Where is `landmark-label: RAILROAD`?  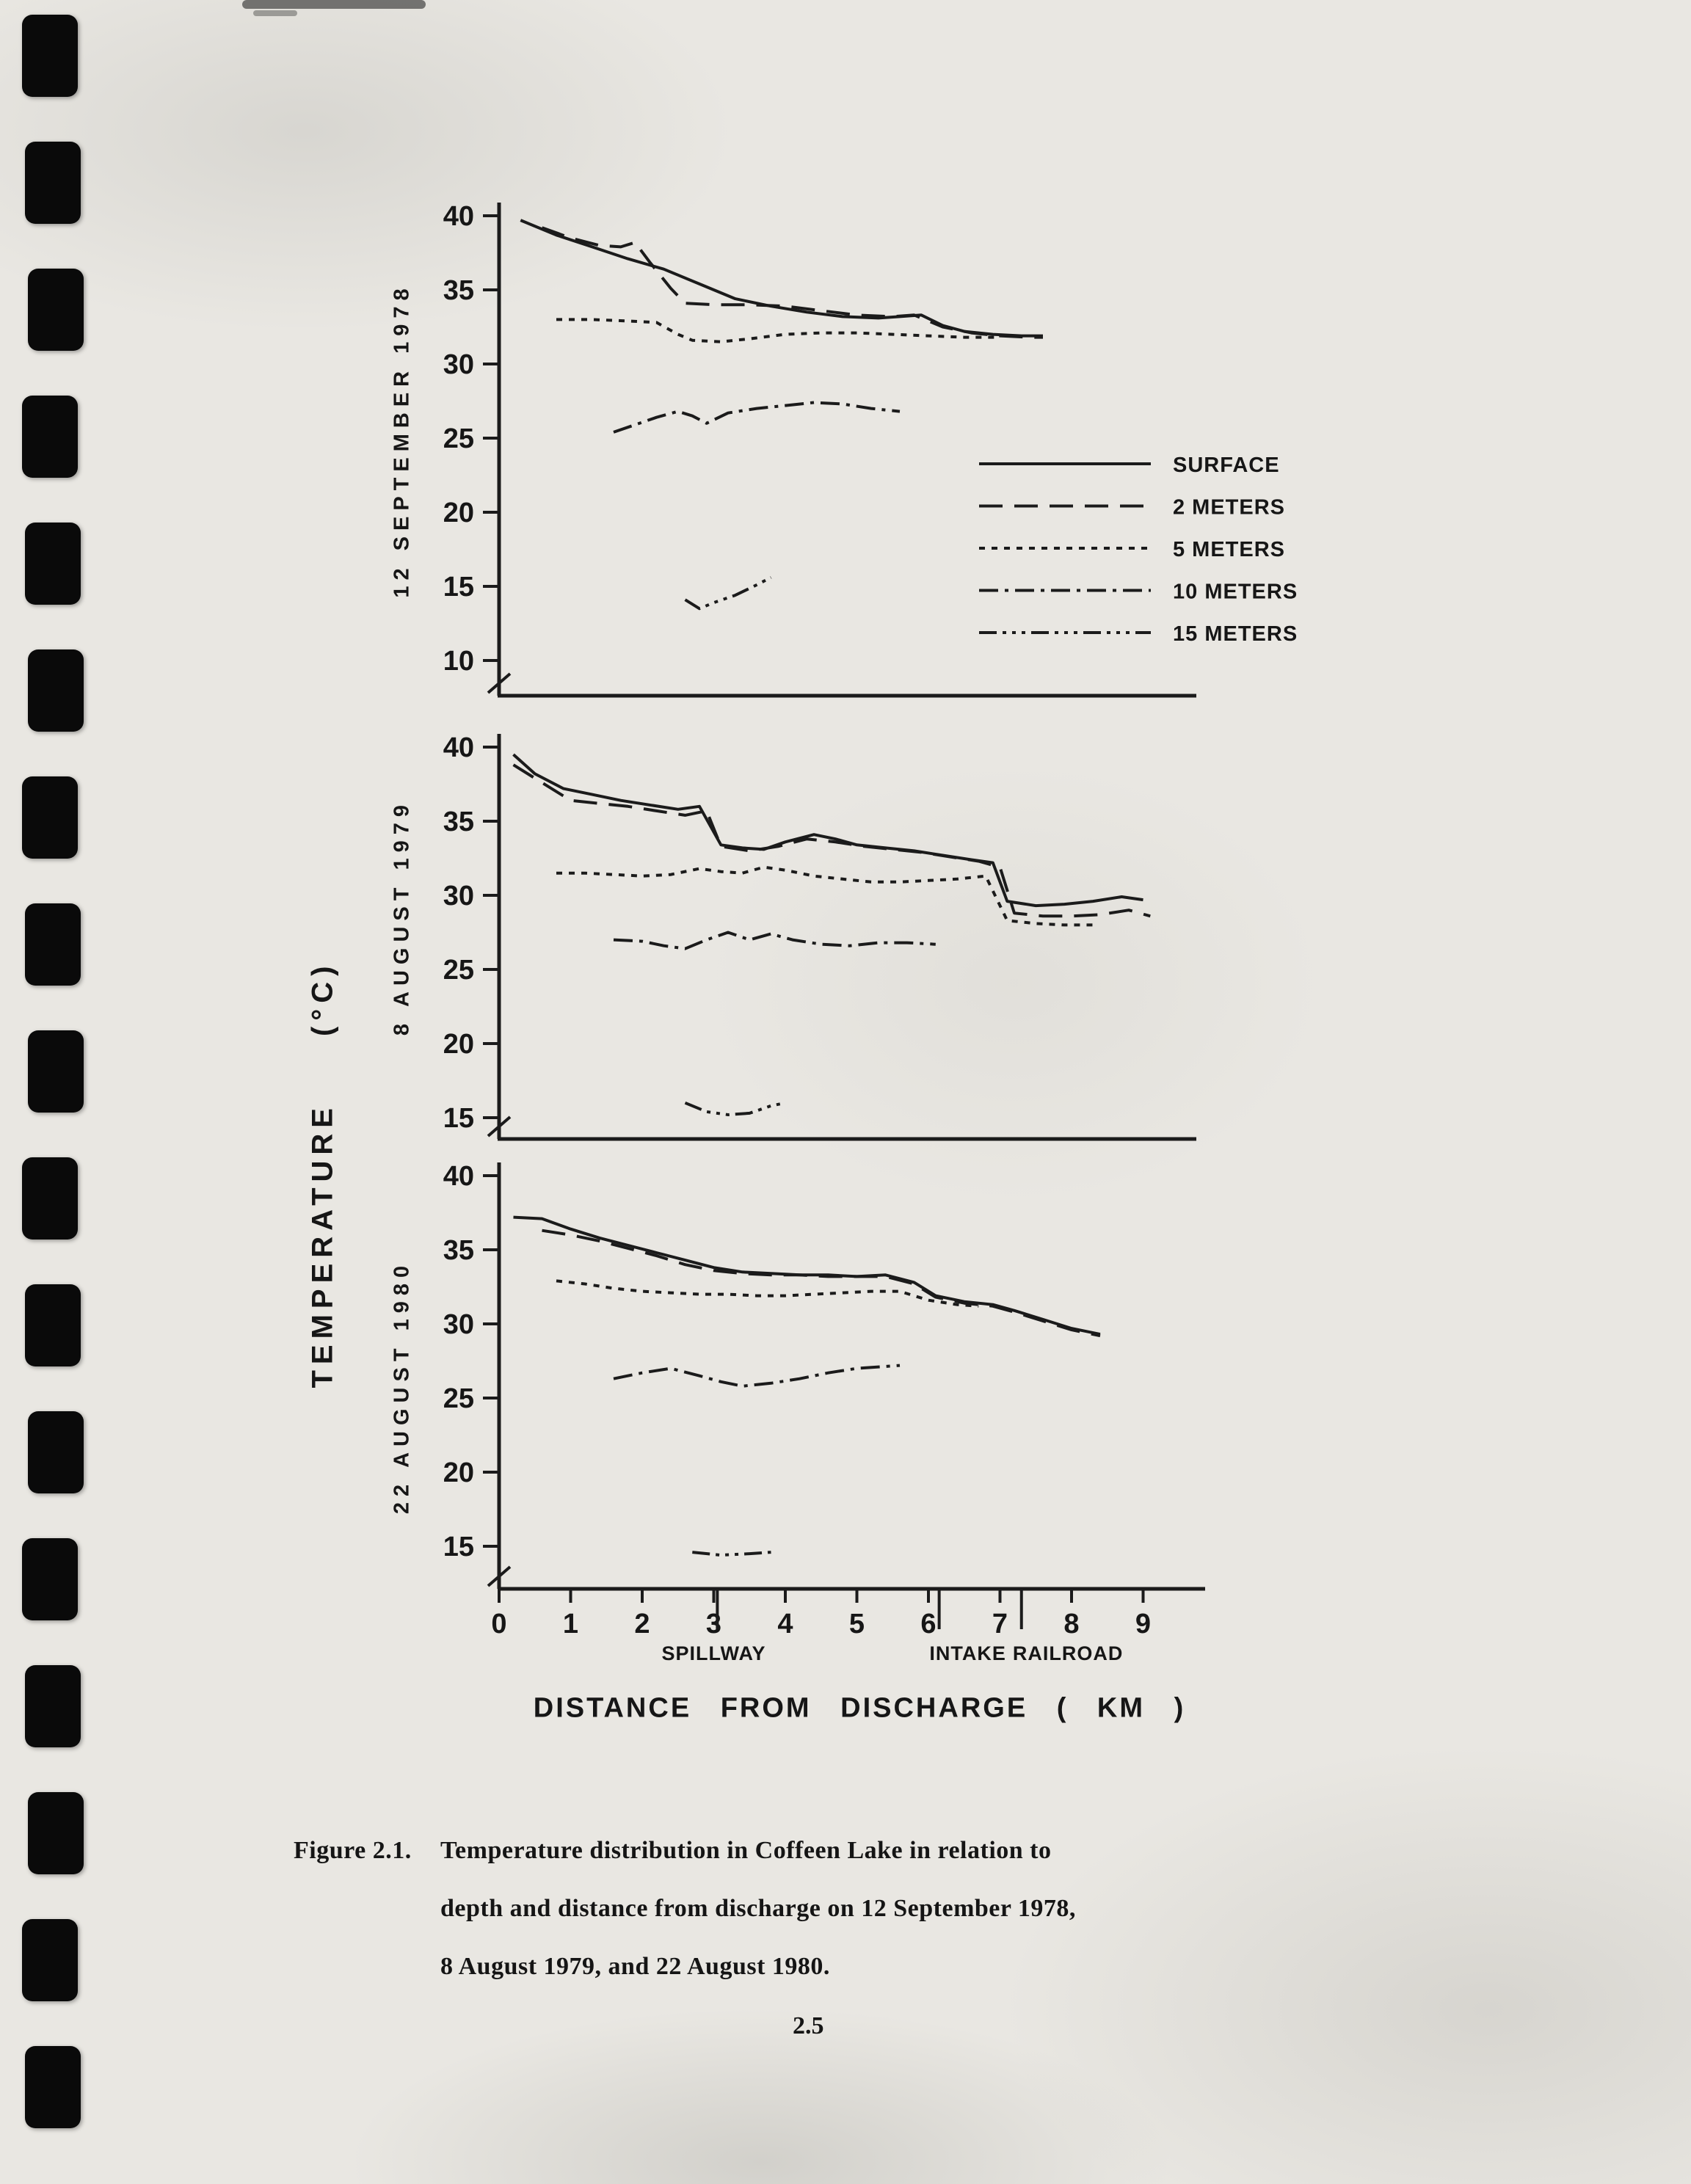 landmark-label: RAILROAD is located at coordinates (1068, 1653).